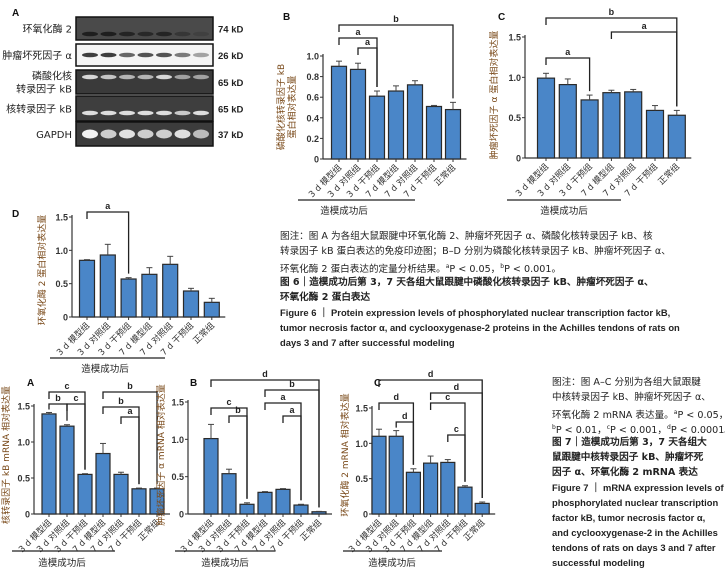 The height and width of the screenshot is (574, 725). I want to click on y-axis-label: 肿瘤坏死因子 α 蛋白相对表达量, so click(494, 95).